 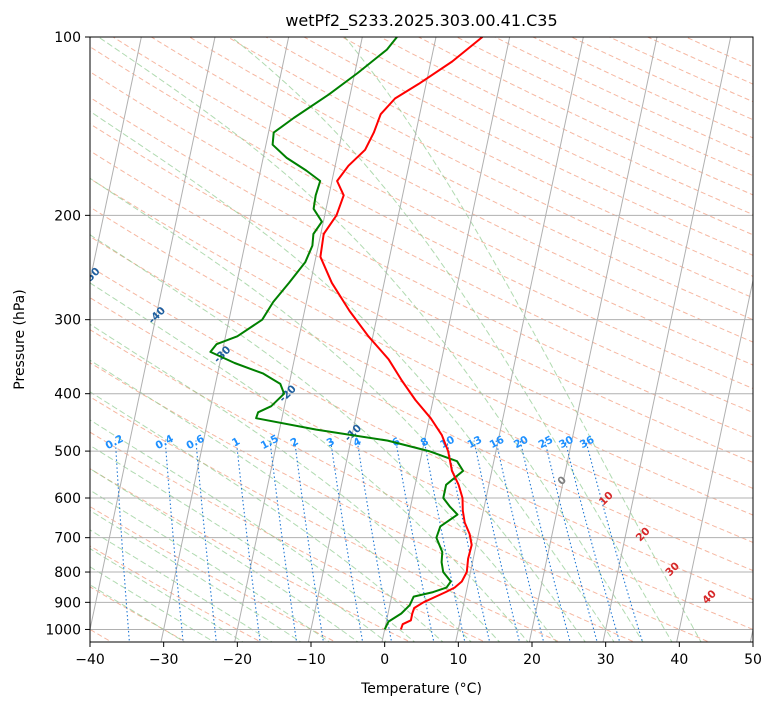 What do you see at coordinates (195, 442) in the screenshot?
I see `mixing-ratio-label: 0.6` at bounding box center [195, 442].